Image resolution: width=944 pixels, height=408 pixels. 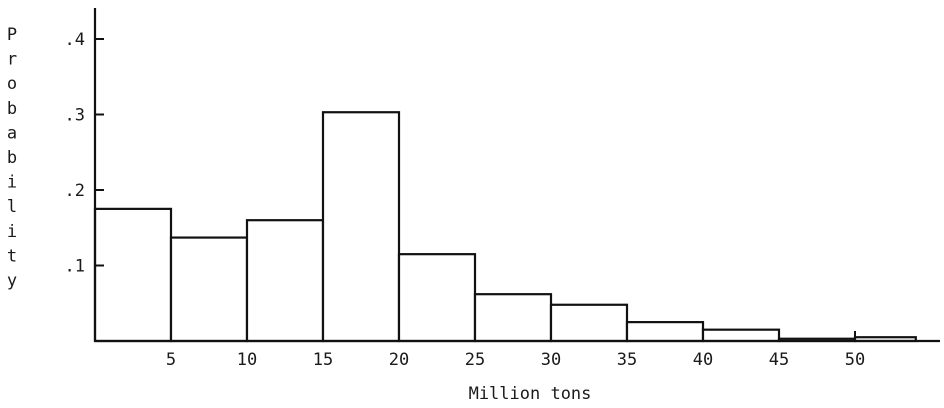 I want to click on x-tick-label: 40, so click(x=703, y=360).